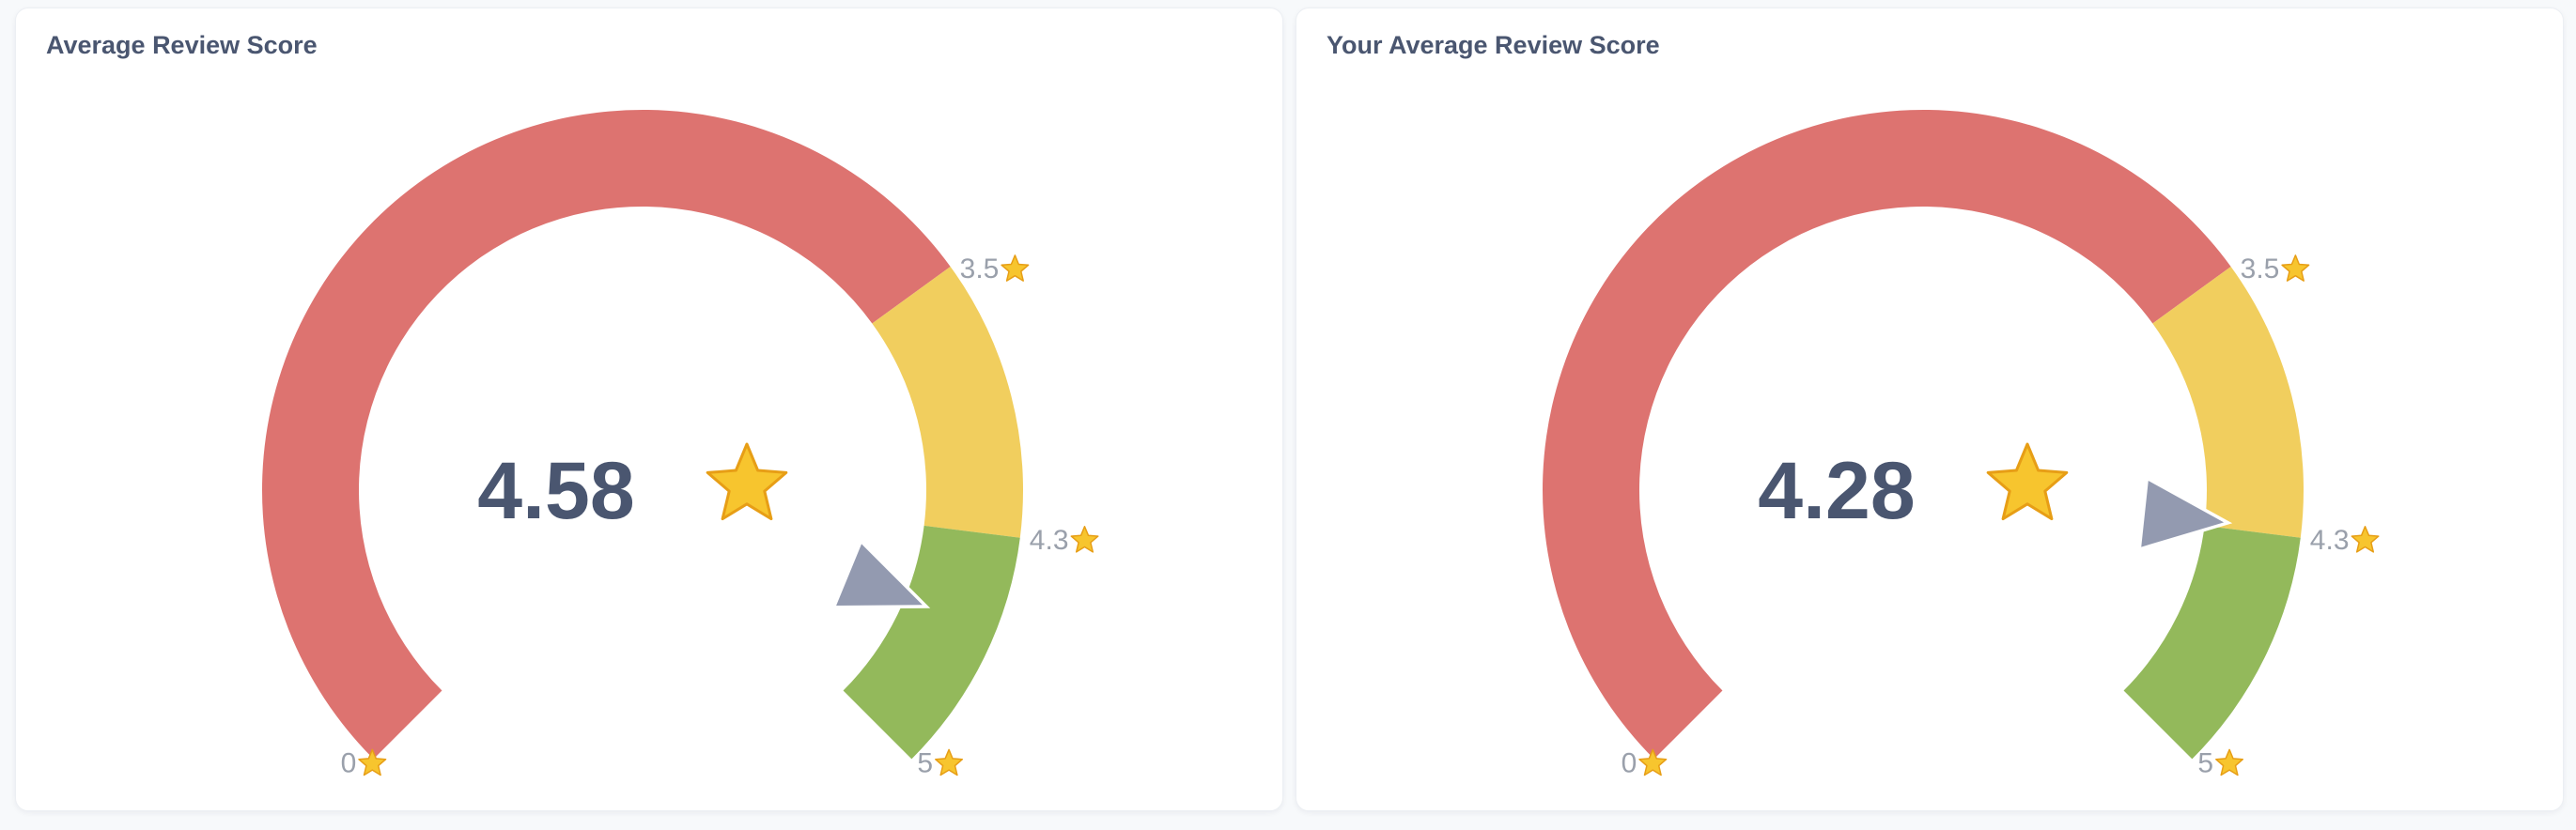  I want to click on gauge-value: 4.28, so click(1837, 491).